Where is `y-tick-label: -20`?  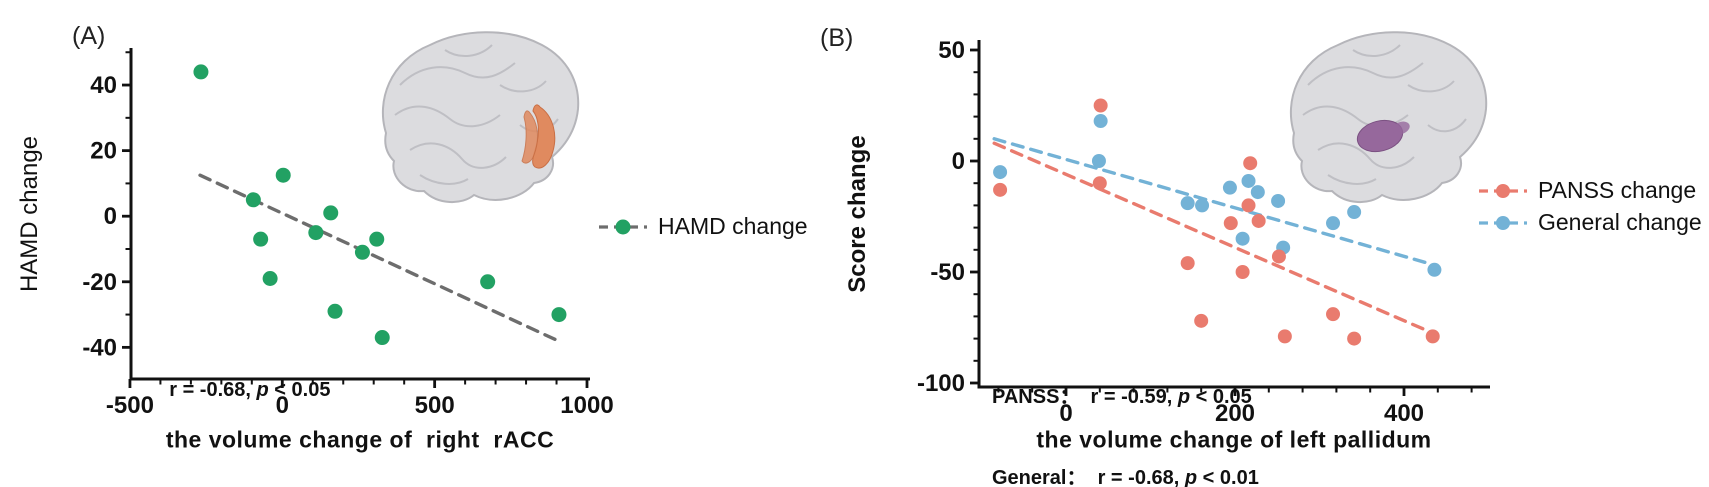
y-tick-label: -20 is located at coordinates (99, 282).